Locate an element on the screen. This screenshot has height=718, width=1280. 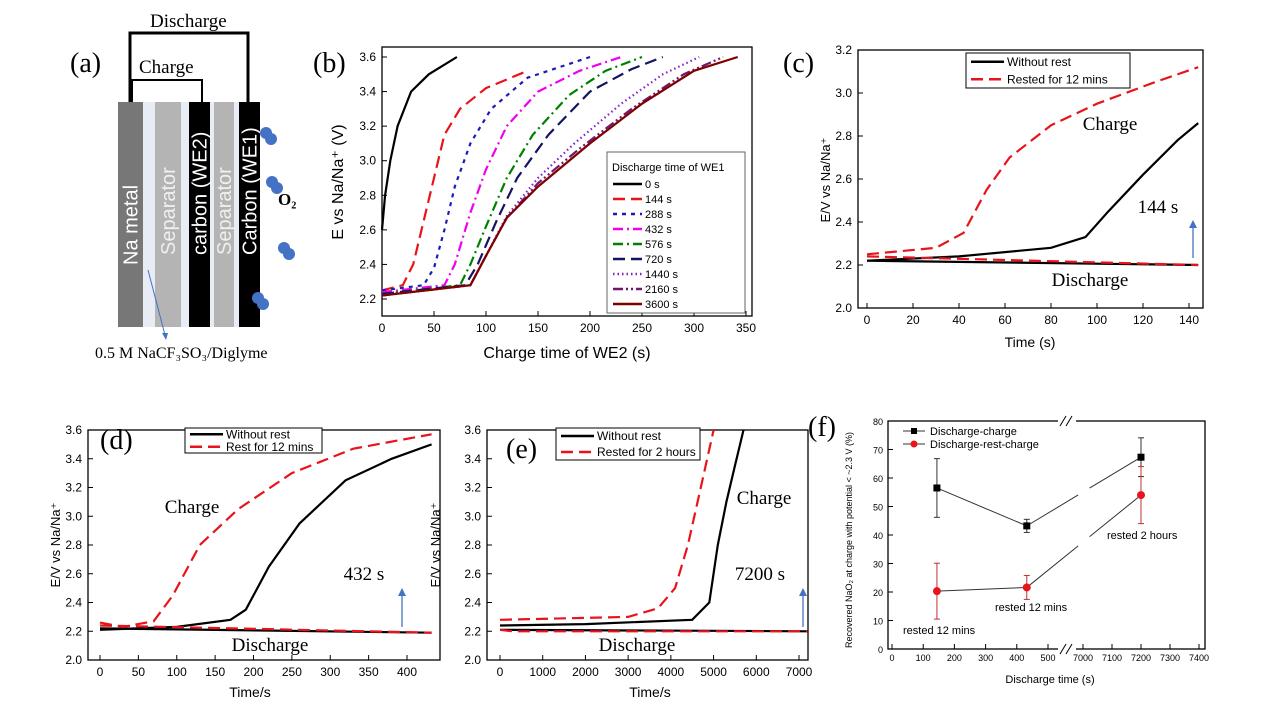
x-tick-label: 400 is located at coordinates (1016, 658).